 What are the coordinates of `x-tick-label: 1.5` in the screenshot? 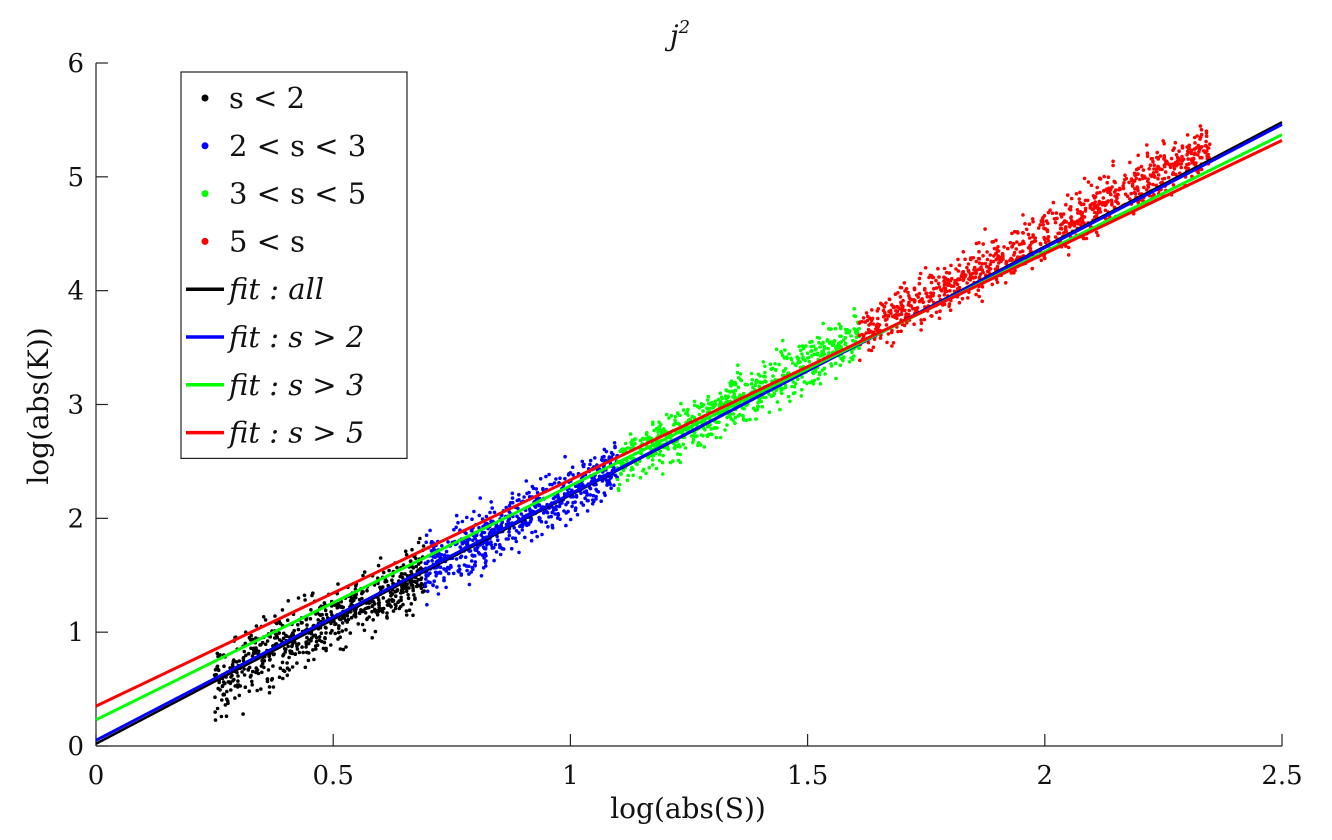 It's located at (807, 776).